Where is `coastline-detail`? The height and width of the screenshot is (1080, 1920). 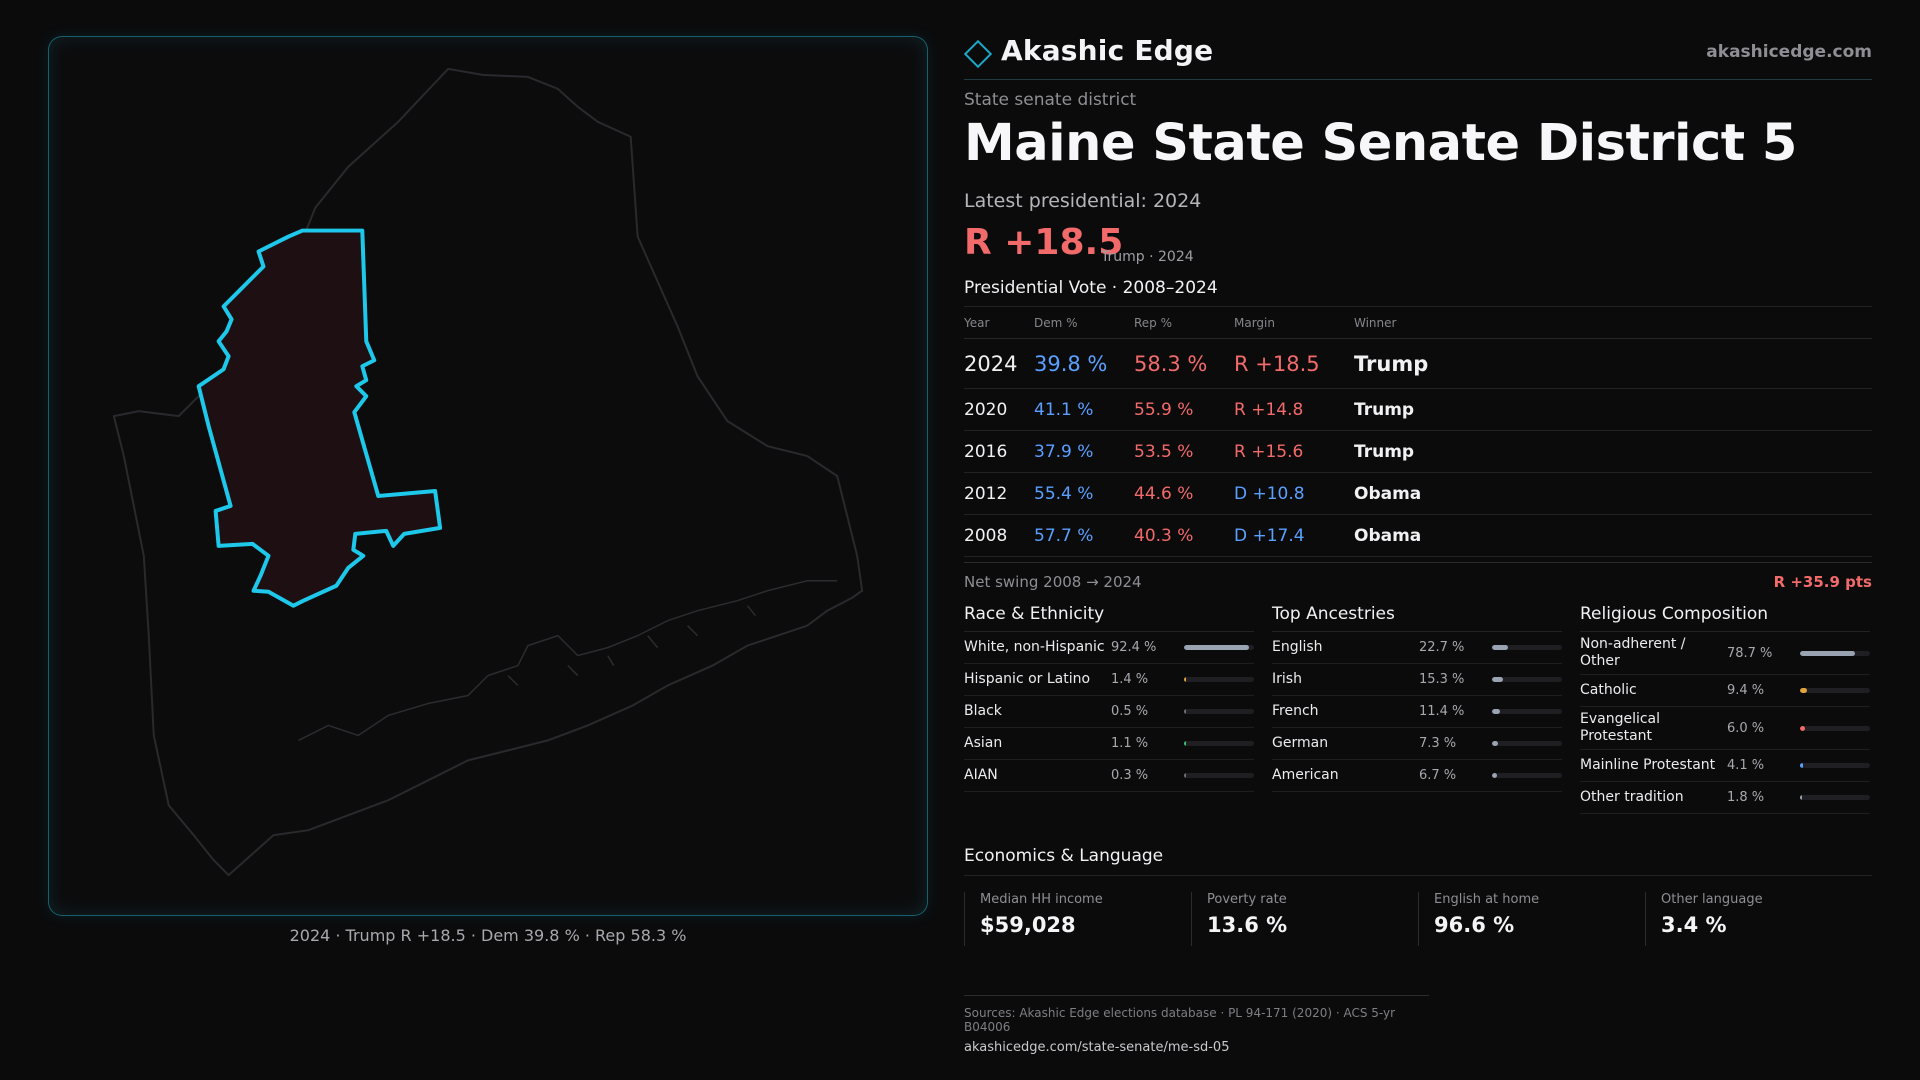 coastline-detail is located at coordinates (568, 661).